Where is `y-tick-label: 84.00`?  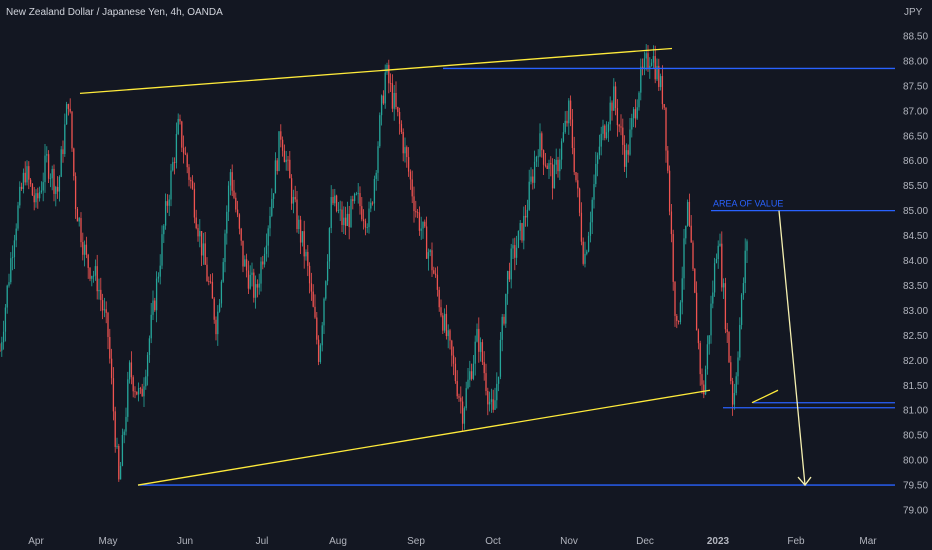 y-tick-label: 84.00 is located at coordinates (915, 261).